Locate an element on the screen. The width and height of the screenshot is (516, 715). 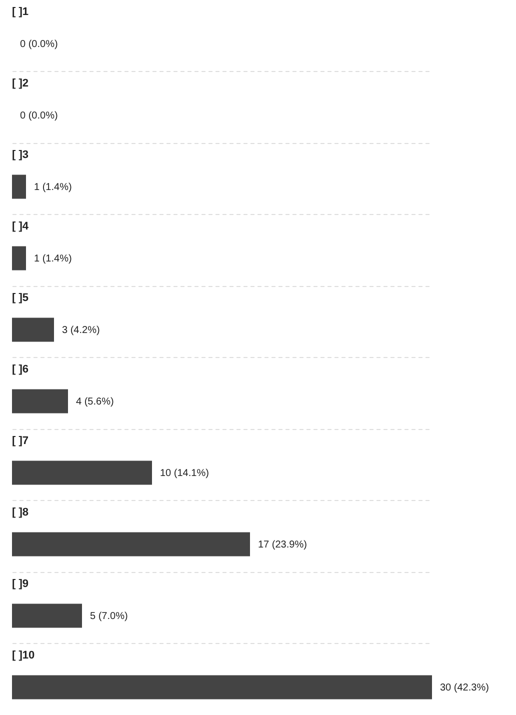
data-label: 5 (7.0%) is located at coordinates (109, 616).